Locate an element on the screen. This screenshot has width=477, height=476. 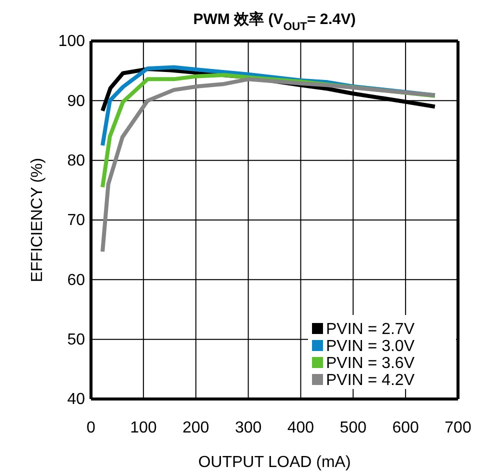
x-tick-label: 300 is located at coordinates (248, 427).